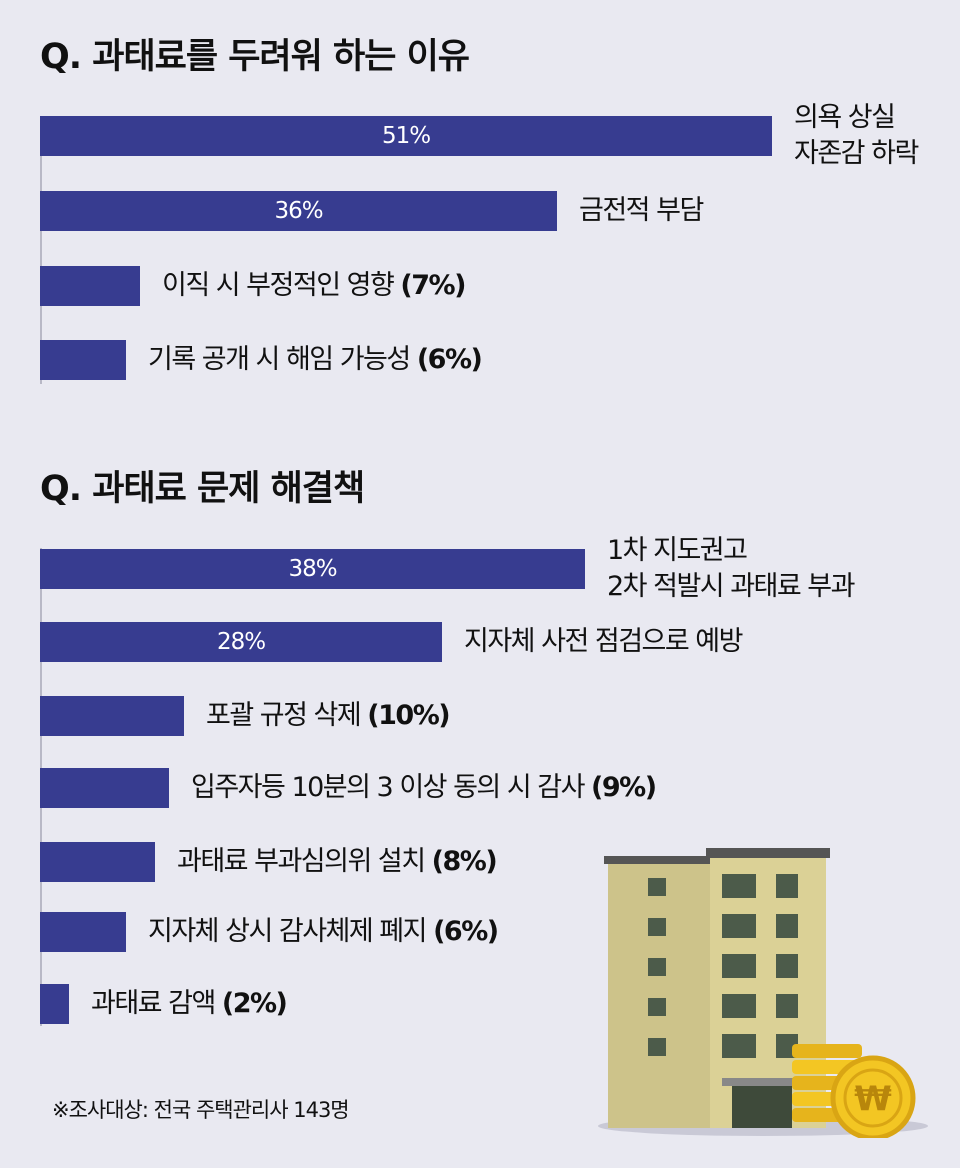  I want to click on bar-label-1: 1차 지도권고 2차 적발시 과태료 부과, so click(731, 568).